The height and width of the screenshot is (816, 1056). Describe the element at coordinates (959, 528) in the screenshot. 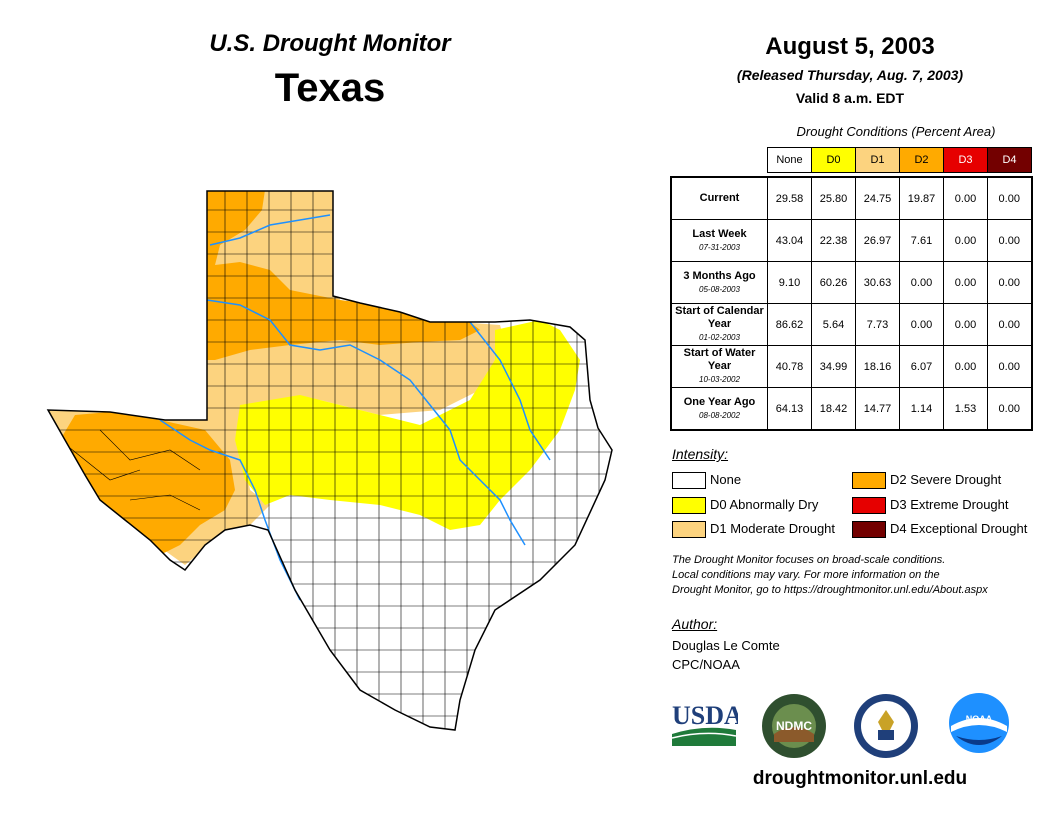

I see `legend-label: D4 Exceptional Drought` at that location.